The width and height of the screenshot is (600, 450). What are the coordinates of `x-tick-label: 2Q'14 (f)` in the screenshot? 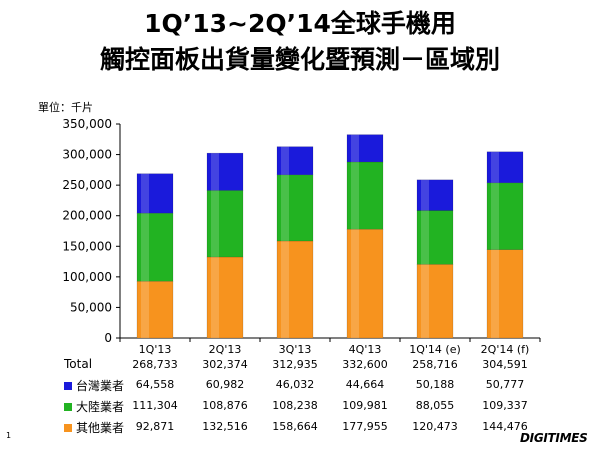 It's located at (505, 349).